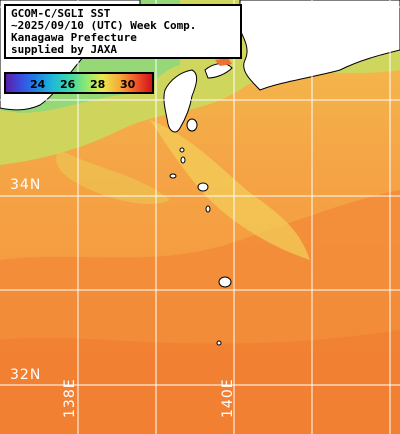 The image size is (400, 434). I want to click on lon-label-138e: 138E, so click(70, 398).